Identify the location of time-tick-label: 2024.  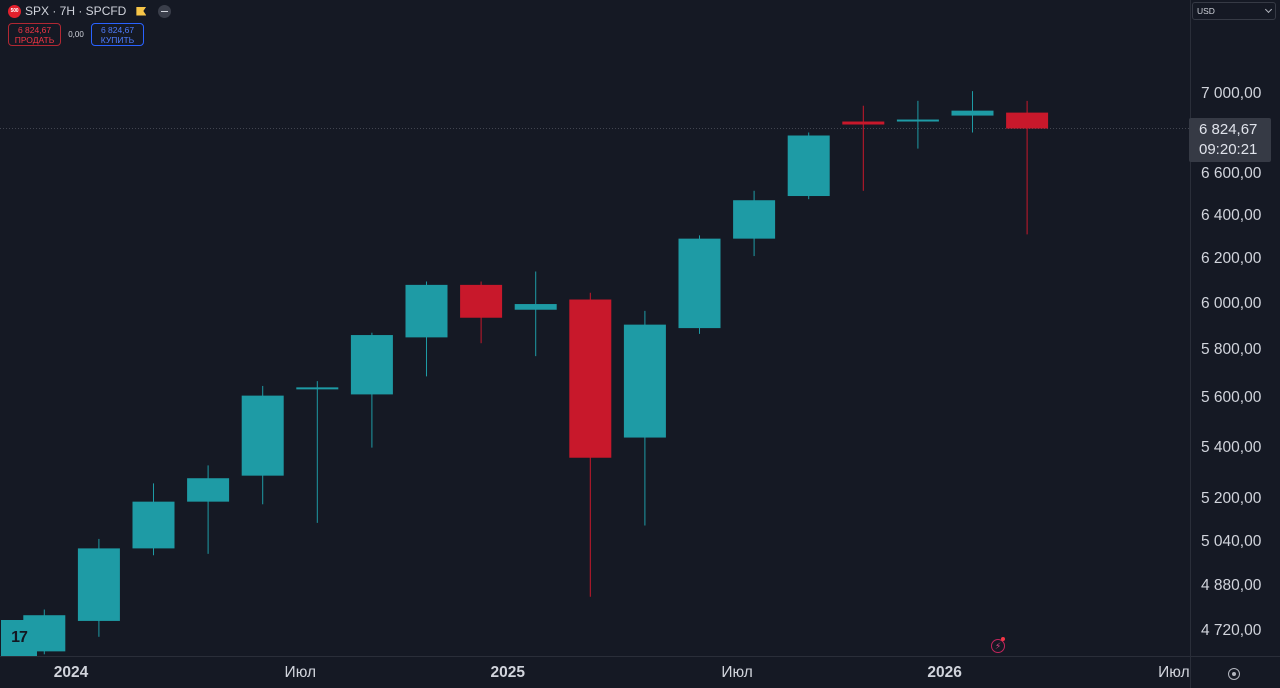
(71, 672).